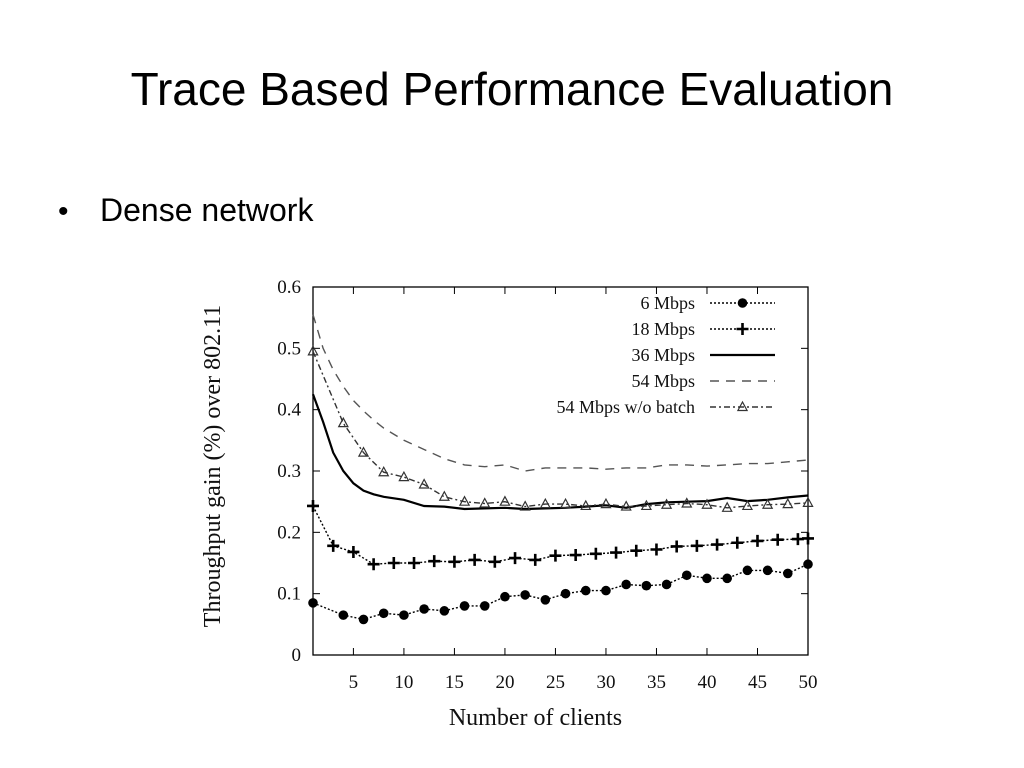  Describe the element at coordinates (289, 471) in the screenshot. I see `y-tick-label: 0.3` at that location.